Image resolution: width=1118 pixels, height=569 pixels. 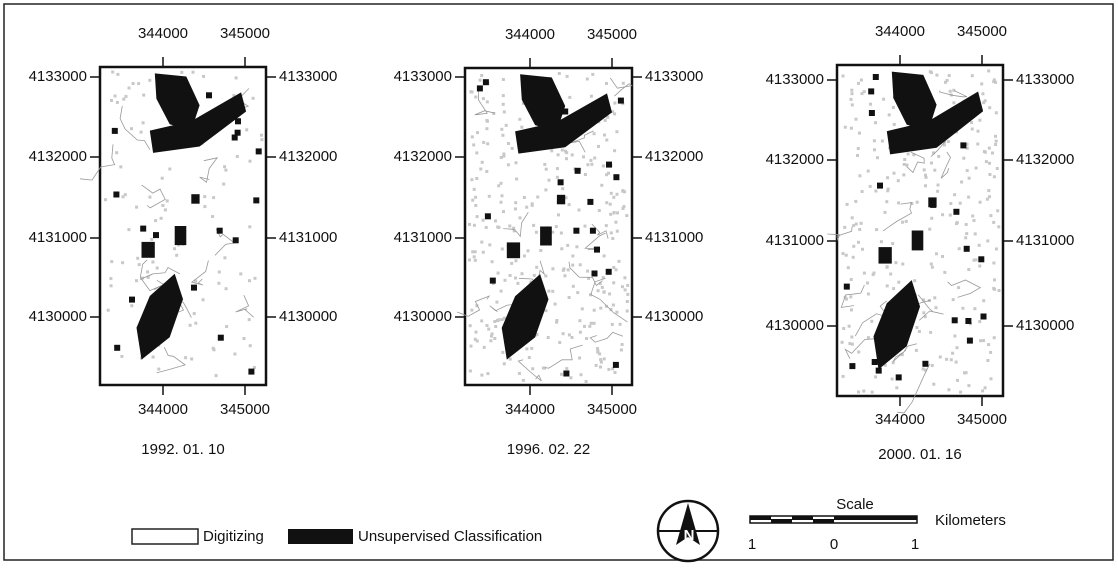 I want to click on tick-label: 4133000, so click(x=423, y=76).